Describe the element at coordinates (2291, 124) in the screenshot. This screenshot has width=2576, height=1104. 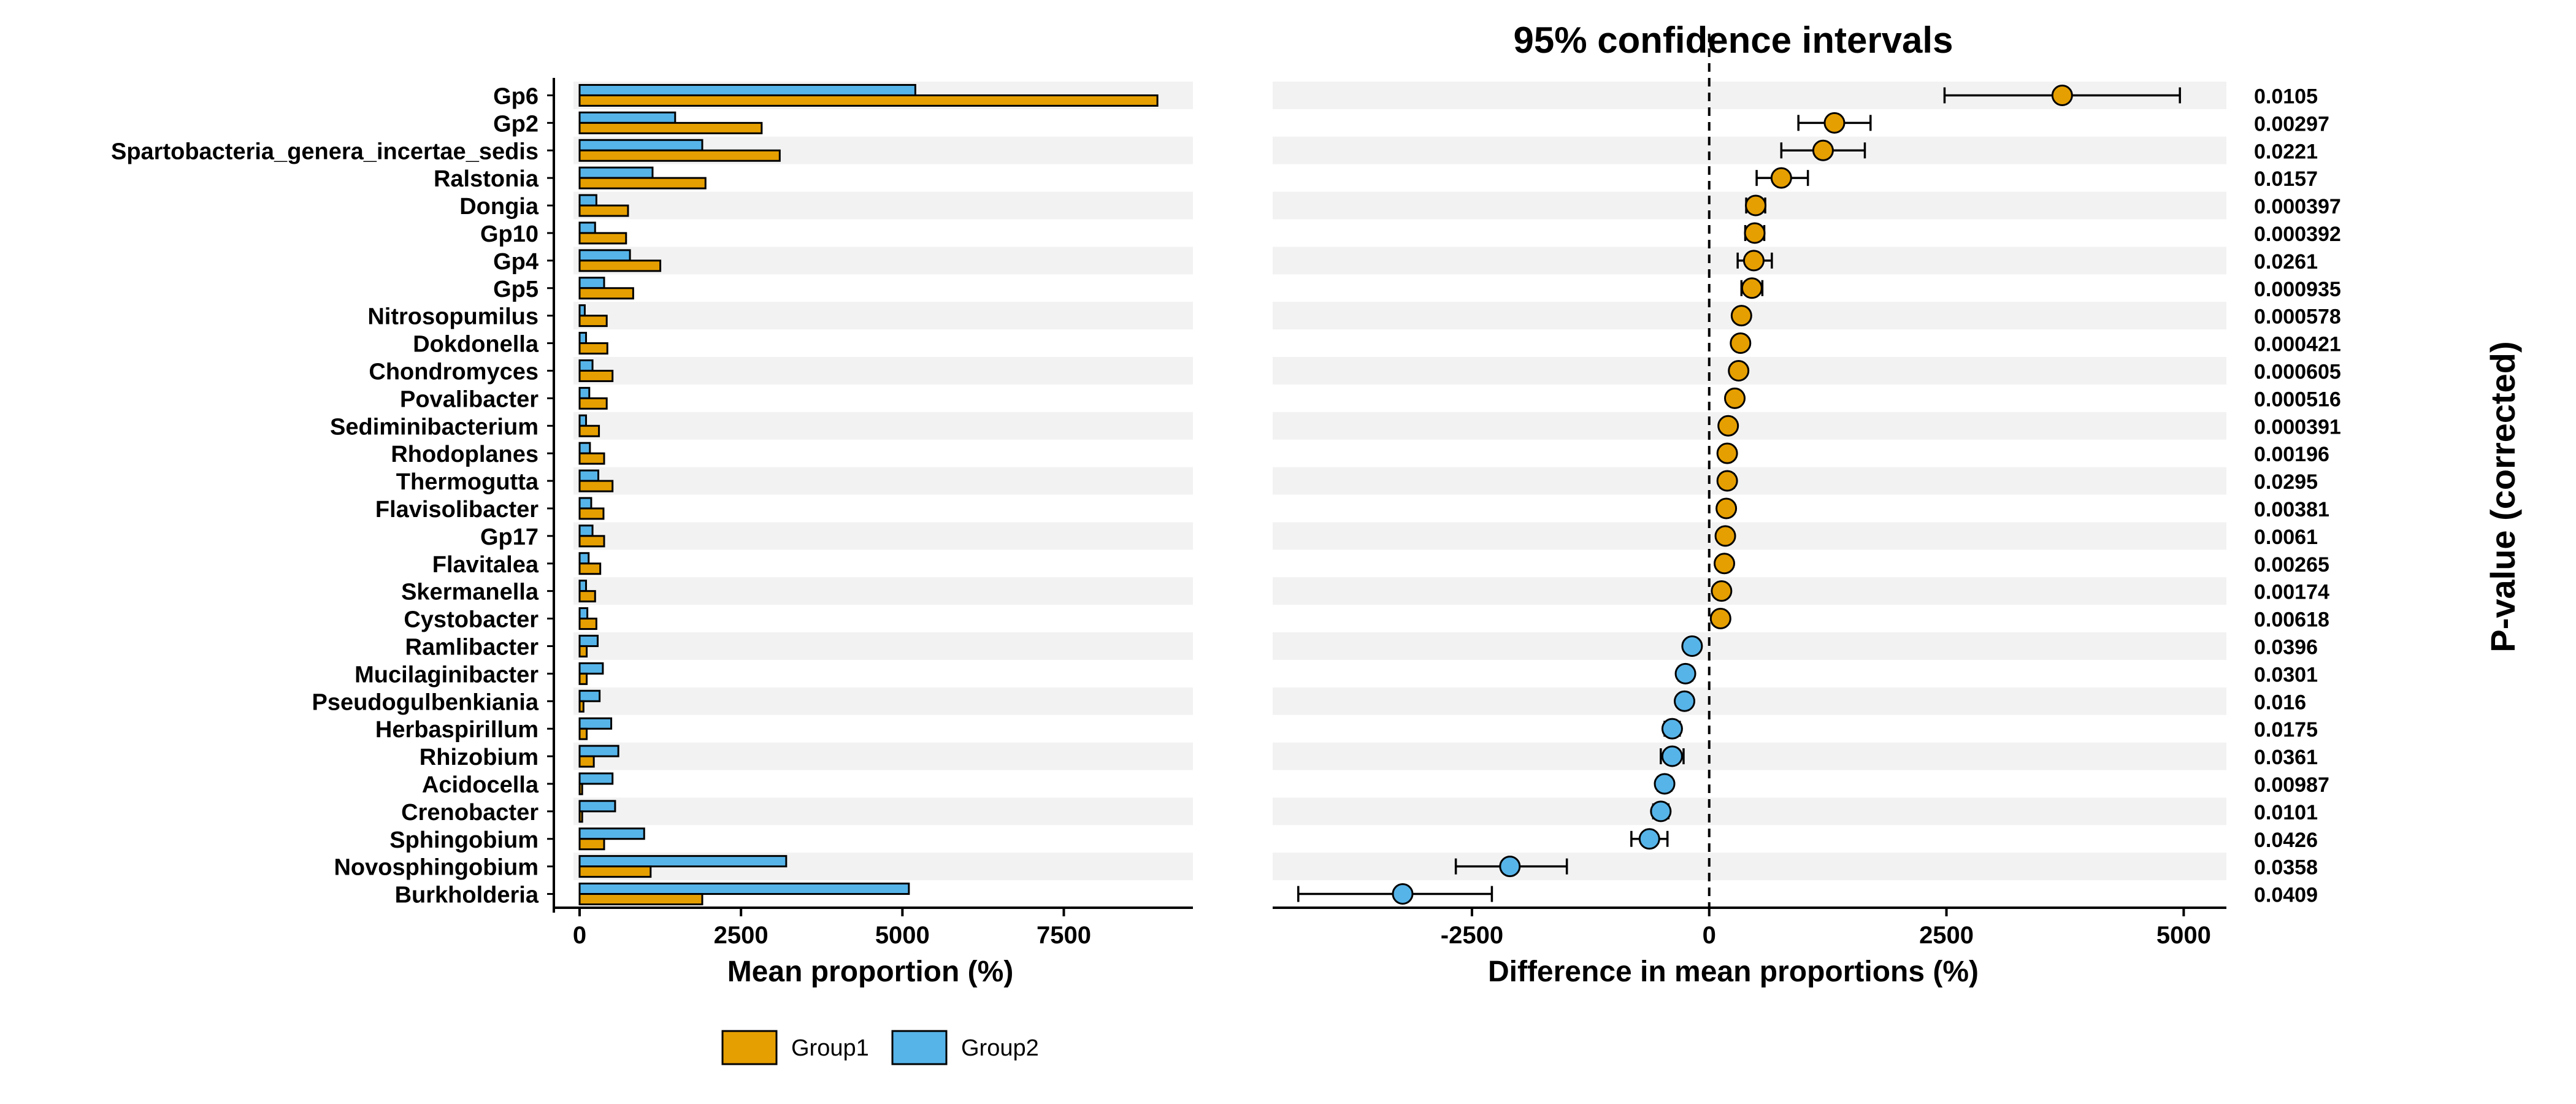
I see `p-value-label: 0.00297` at that location.